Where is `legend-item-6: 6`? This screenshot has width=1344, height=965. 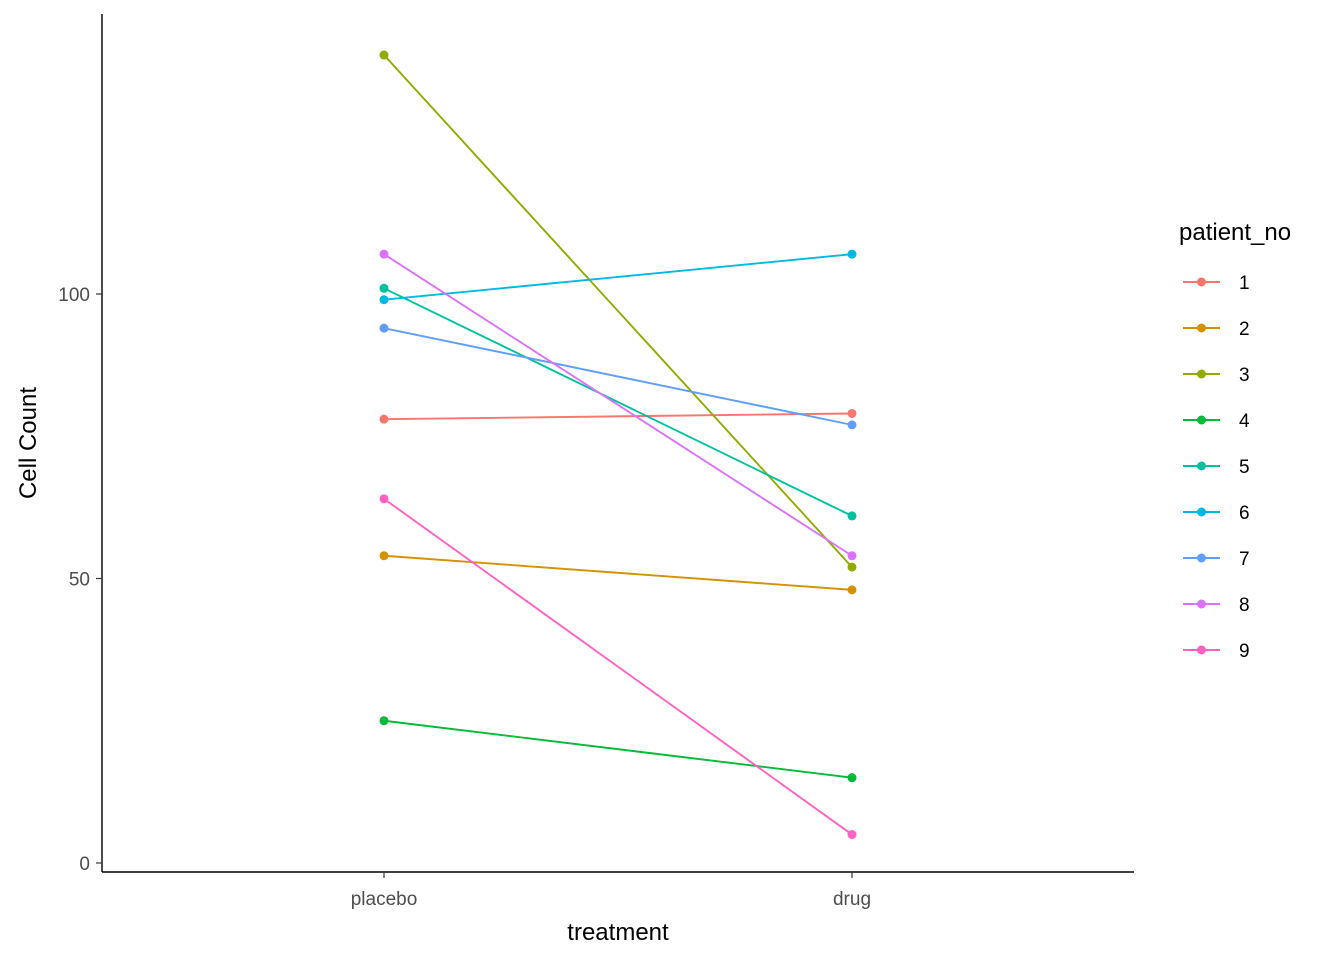
legend-item-6: 6 is located at coordinates (1216, 513).